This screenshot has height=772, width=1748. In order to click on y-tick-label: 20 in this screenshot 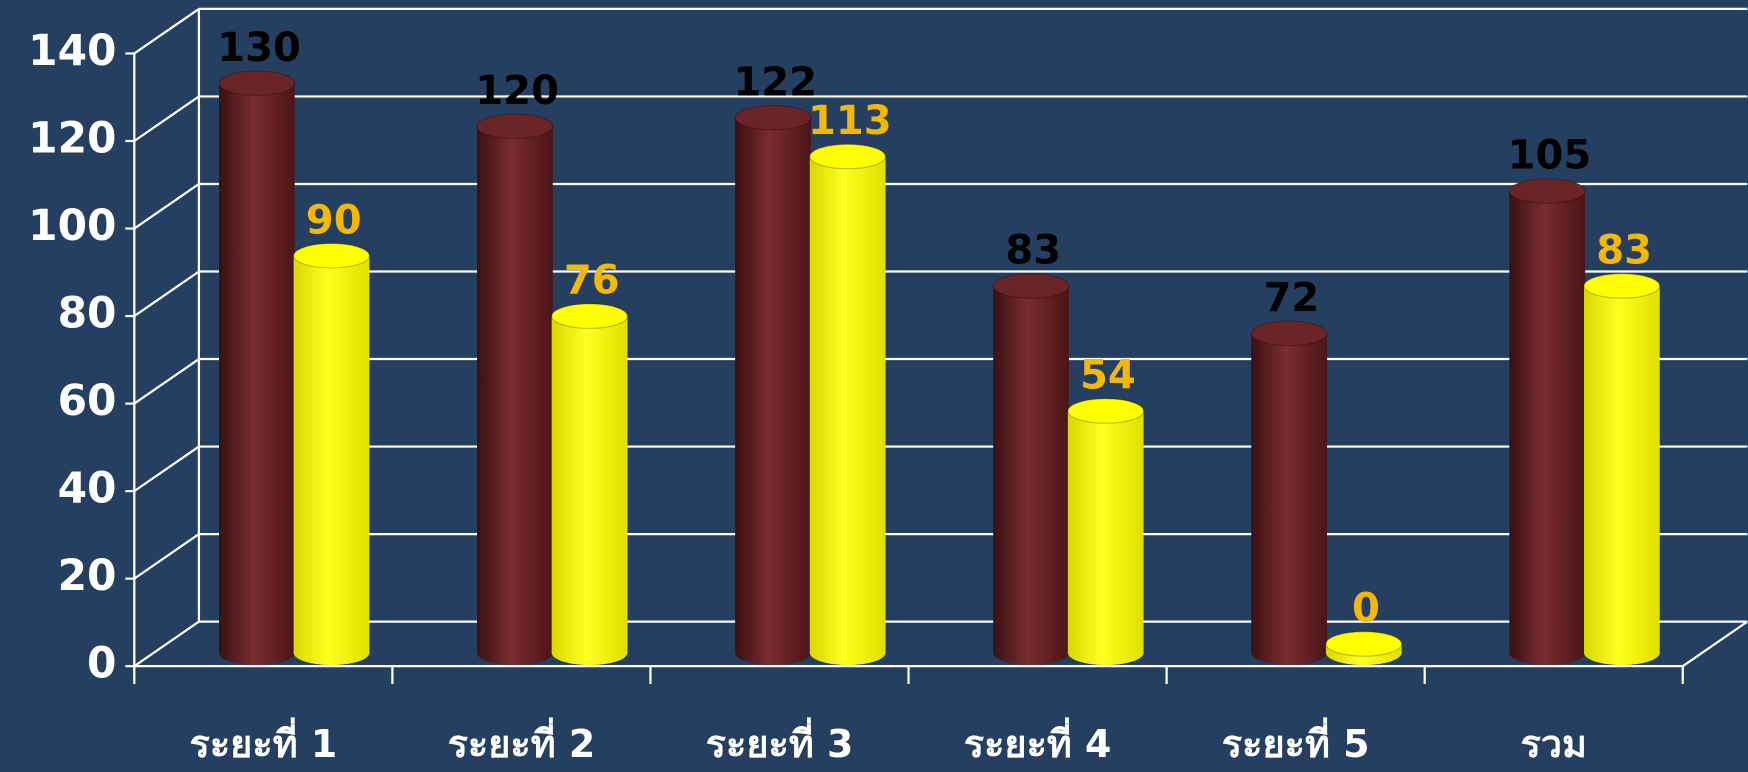, I will do `click(87, 575)`.